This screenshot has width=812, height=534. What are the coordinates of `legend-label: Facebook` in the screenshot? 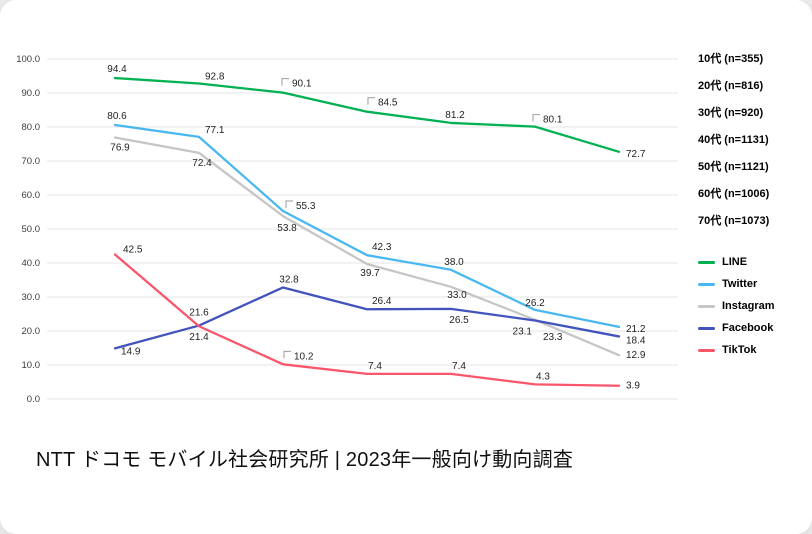 It's located at (748, 328).